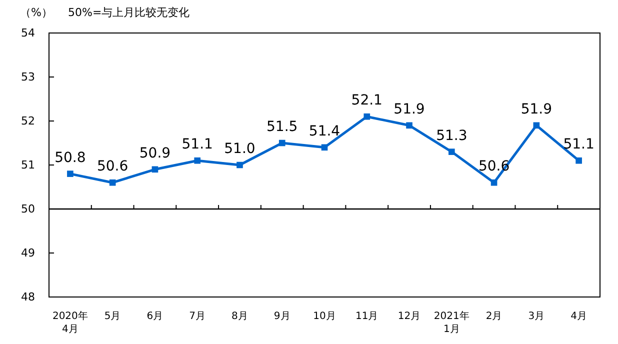  Describe the element at coordinates (578, 316) in the screenshot. I see `x-tick-label: 4月` at that location.